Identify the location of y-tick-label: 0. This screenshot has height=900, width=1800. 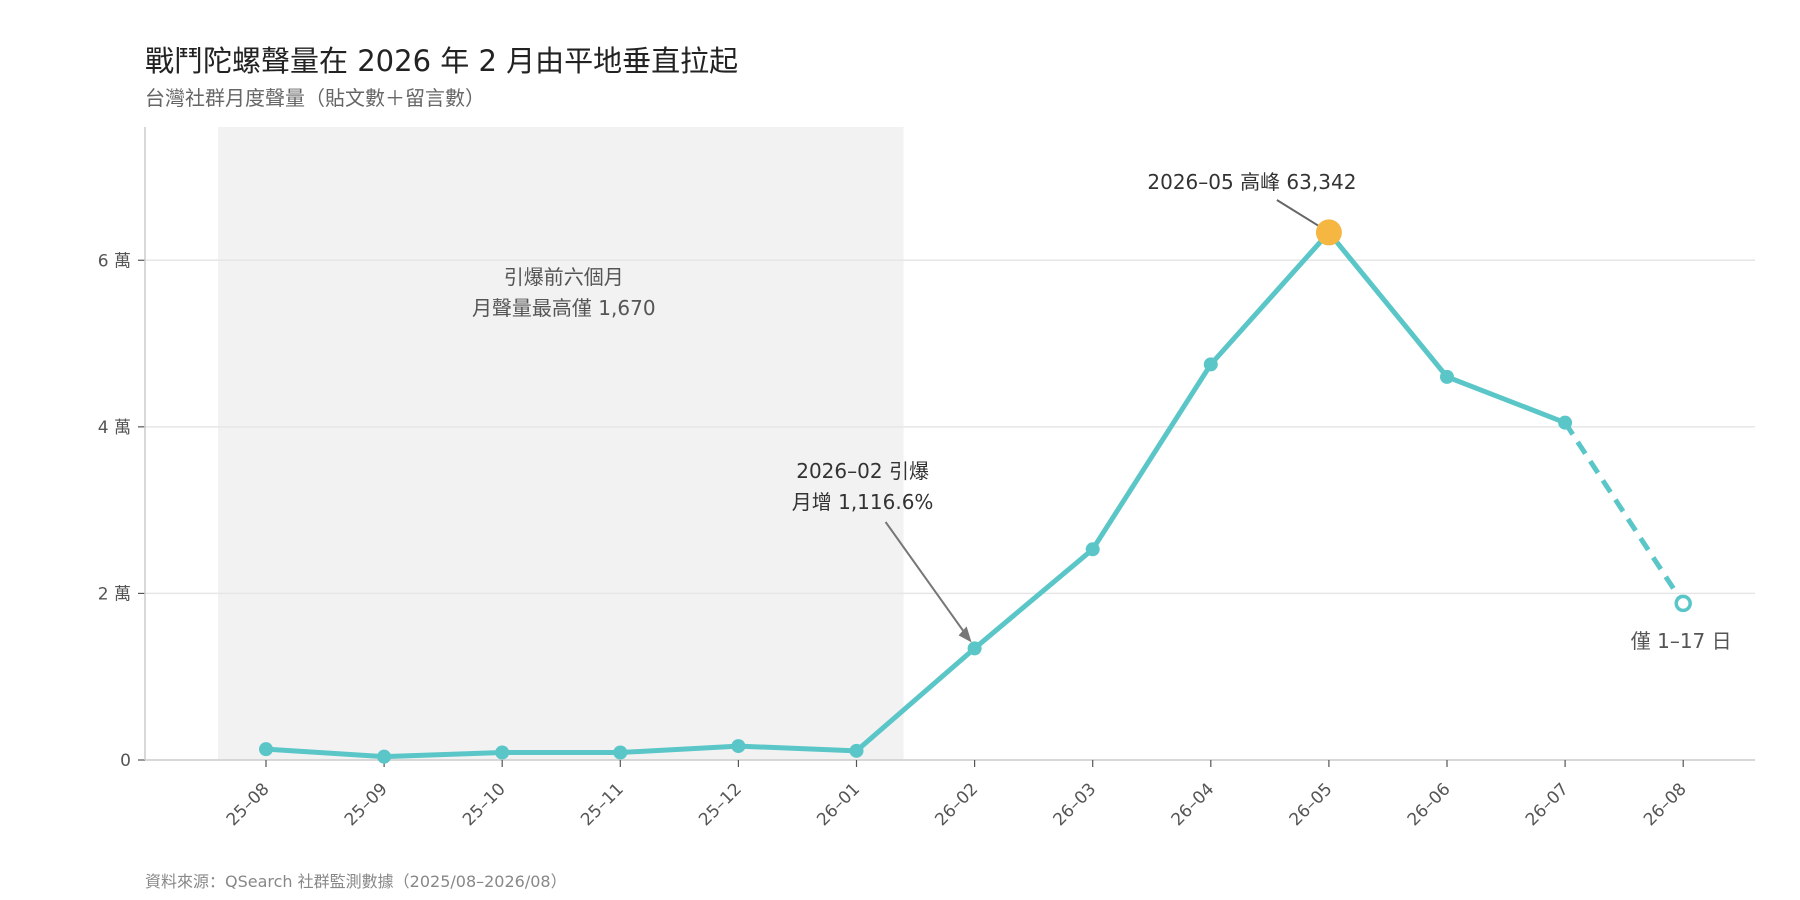
(125, 761).